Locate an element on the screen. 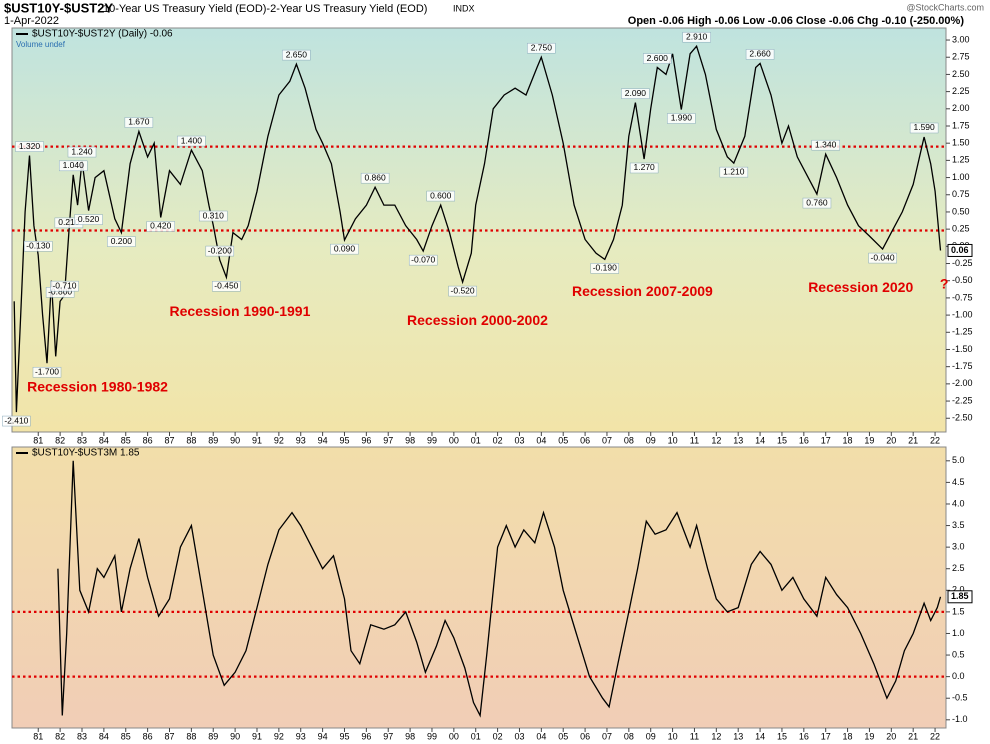  x-tick-label: 84 is located at coordinates (104, 736).